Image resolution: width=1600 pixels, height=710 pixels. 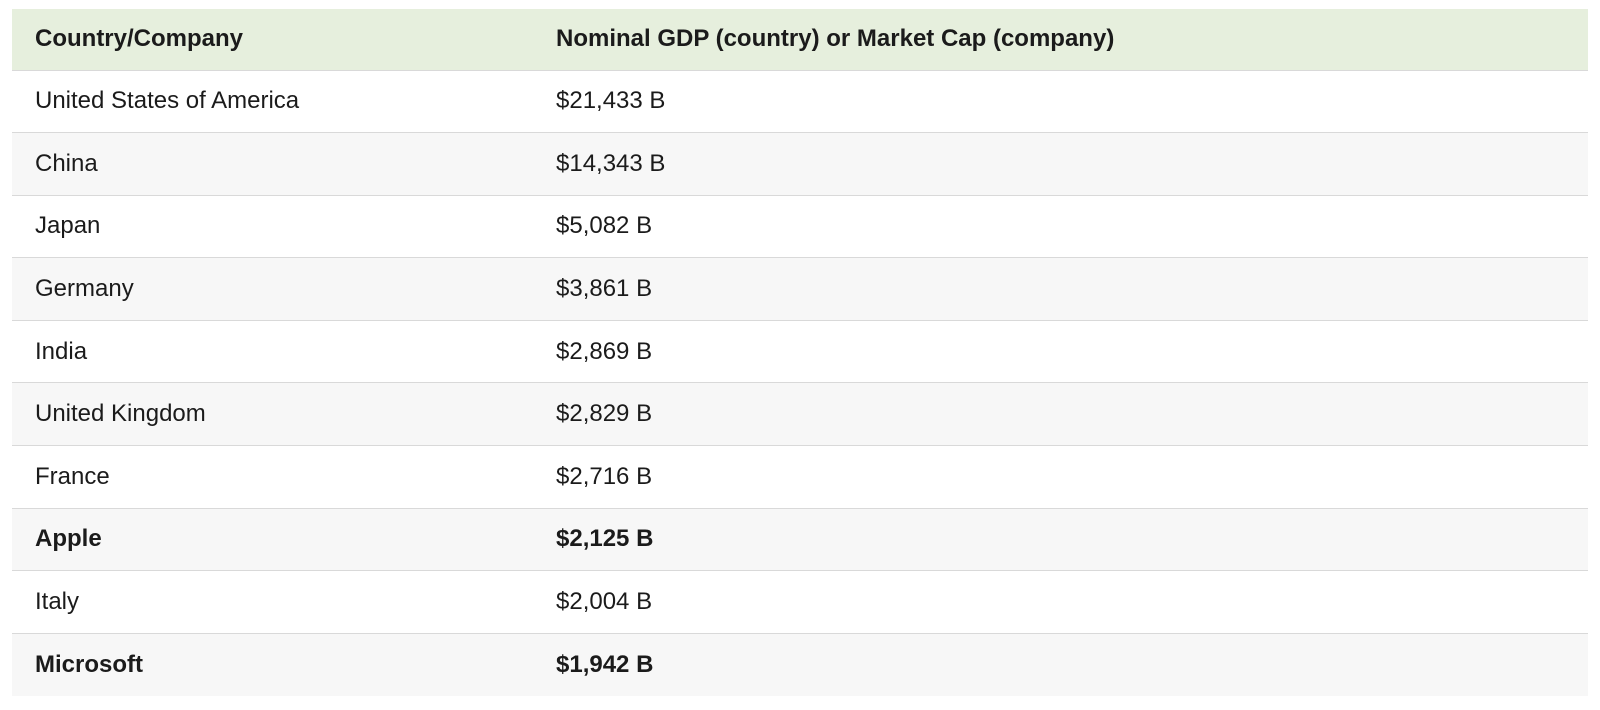 What do you see at coordinates (611, 101) in the screenshot?
I see `cell-gdp-market-cap: $21,433 B` at bounding box center [611, 101].